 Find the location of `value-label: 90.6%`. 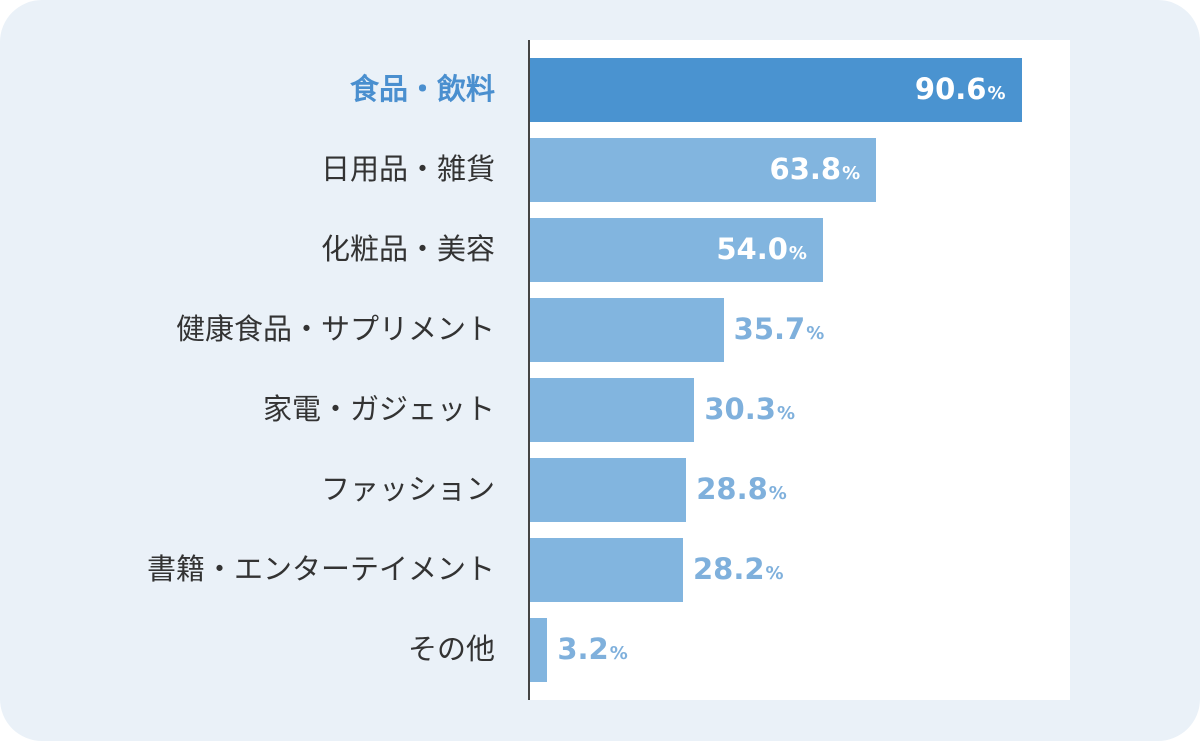

value-label: 90.6% is located at coordinates (960, 89).